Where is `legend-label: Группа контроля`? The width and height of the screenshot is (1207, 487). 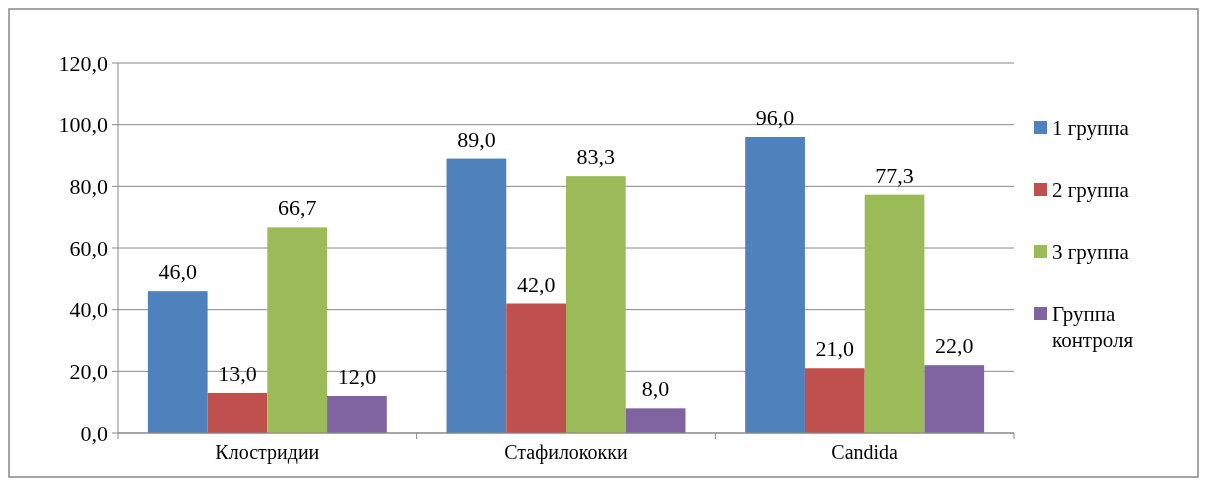 legend-label: Группа контроля is located at coordinates (1093, 327).